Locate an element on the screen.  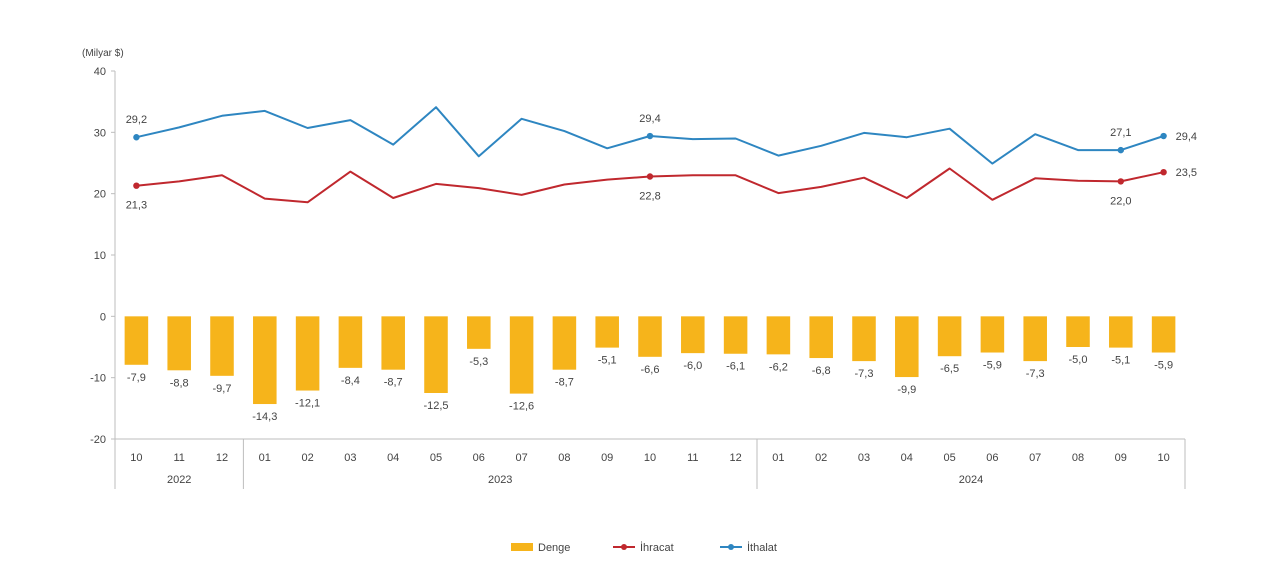
y-tick-label: 40 is located at coordinates (100, 72).